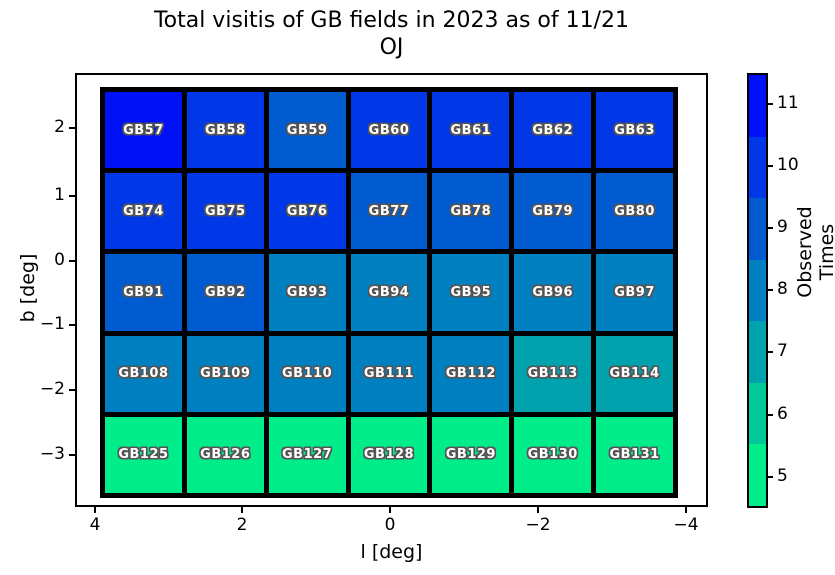 The width and height of the screenshot is (835, 575). I want to click on grid-cell: GB129, so click(471, 454).